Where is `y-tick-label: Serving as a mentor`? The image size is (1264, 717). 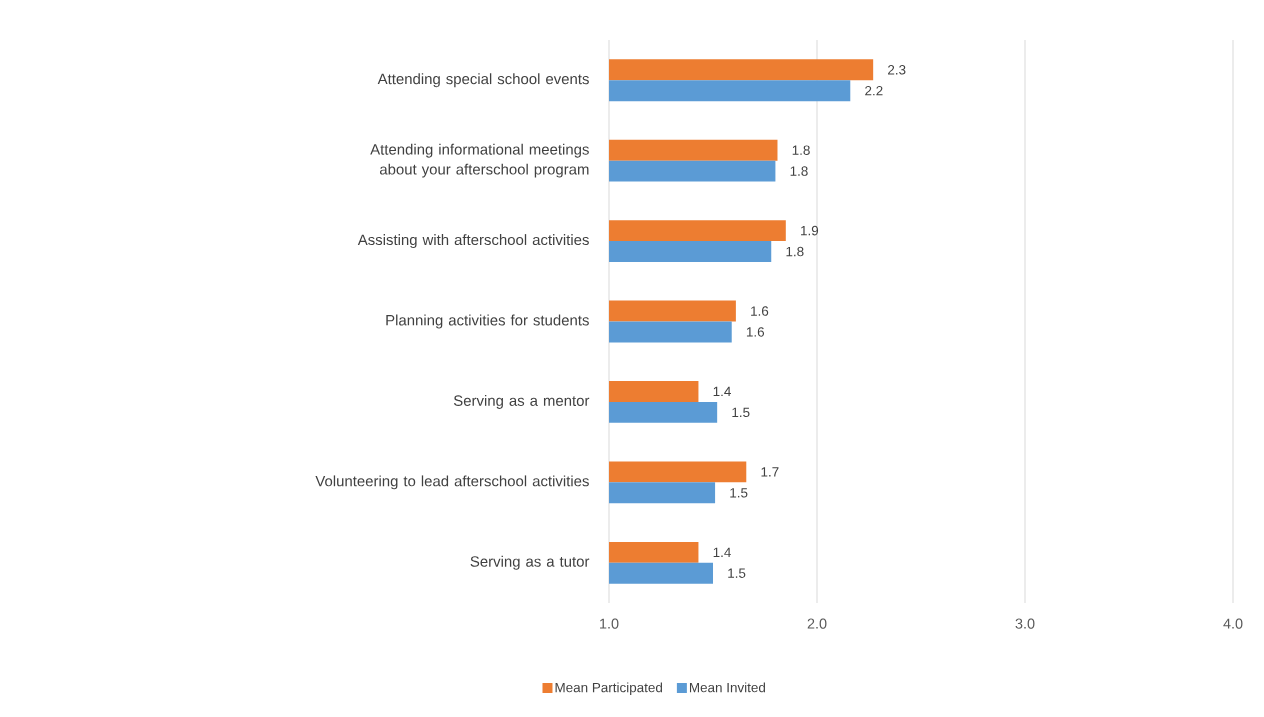 y-tick-label: Serving as a mentor is located at coordinates (521, 401).